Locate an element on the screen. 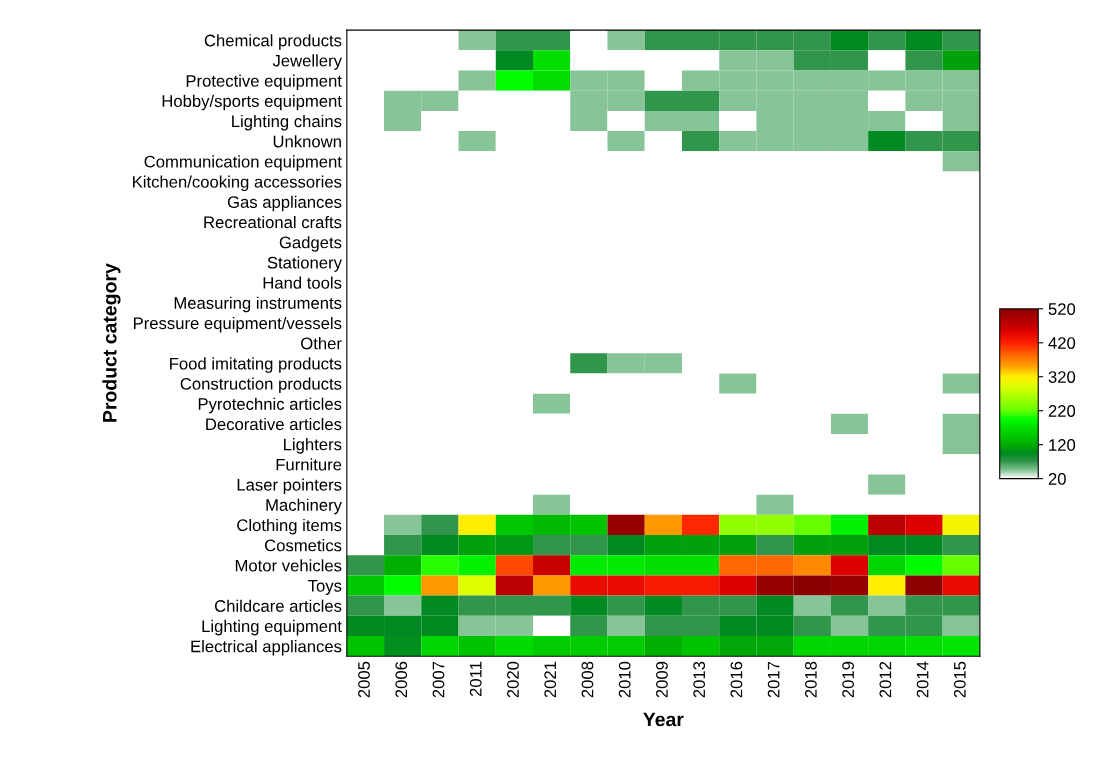 The image size is (1101, 772). y-tick-label: Motor vehicles is located at coordinates (288, 565).